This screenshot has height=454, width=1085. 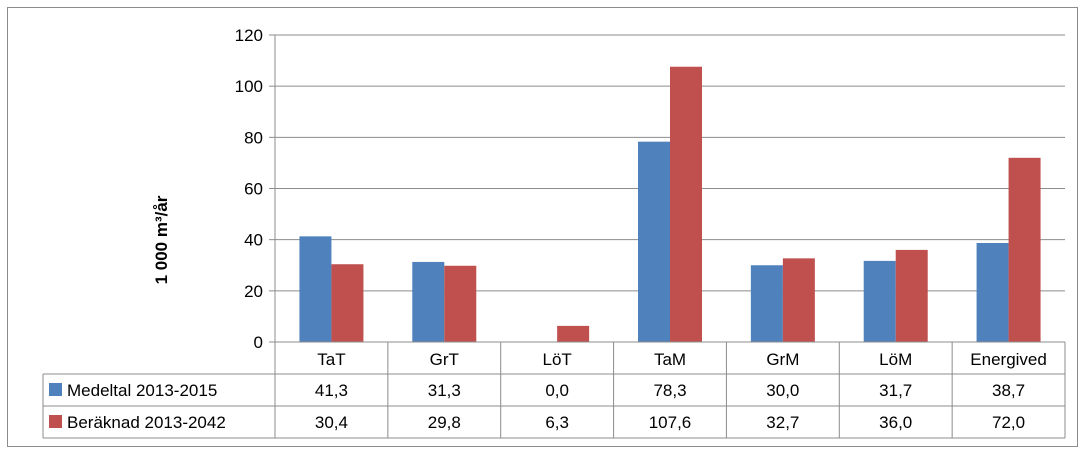 I want to click on table-cell: 41,3, so click(x=331, y=390).